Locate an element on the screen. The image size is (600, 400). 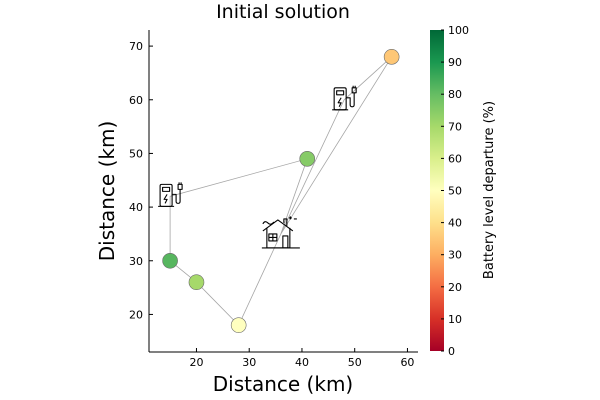
y-tick-label: 50 is located at coordinates (136, 153).